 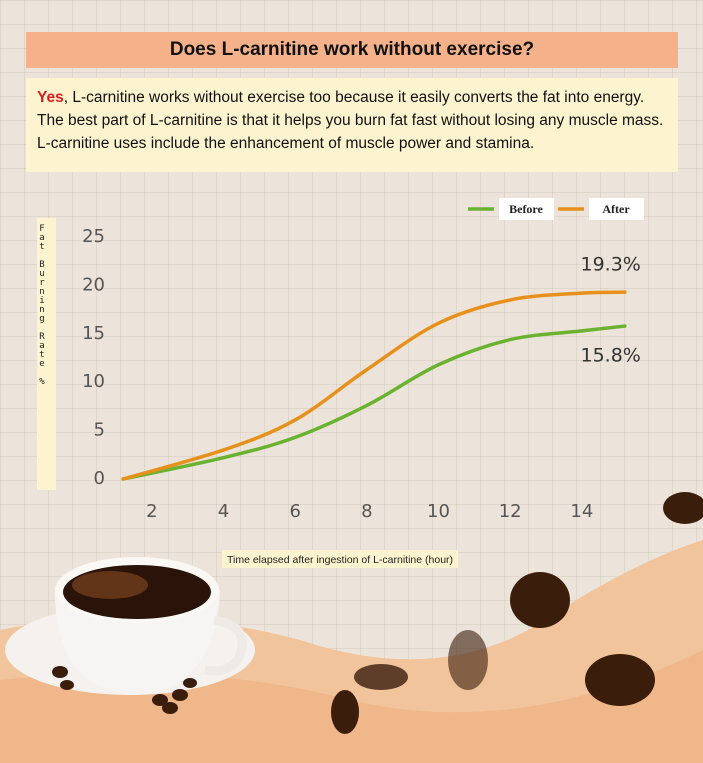 I want to click on y-tick-label: 25, so click(x=93, y=236).